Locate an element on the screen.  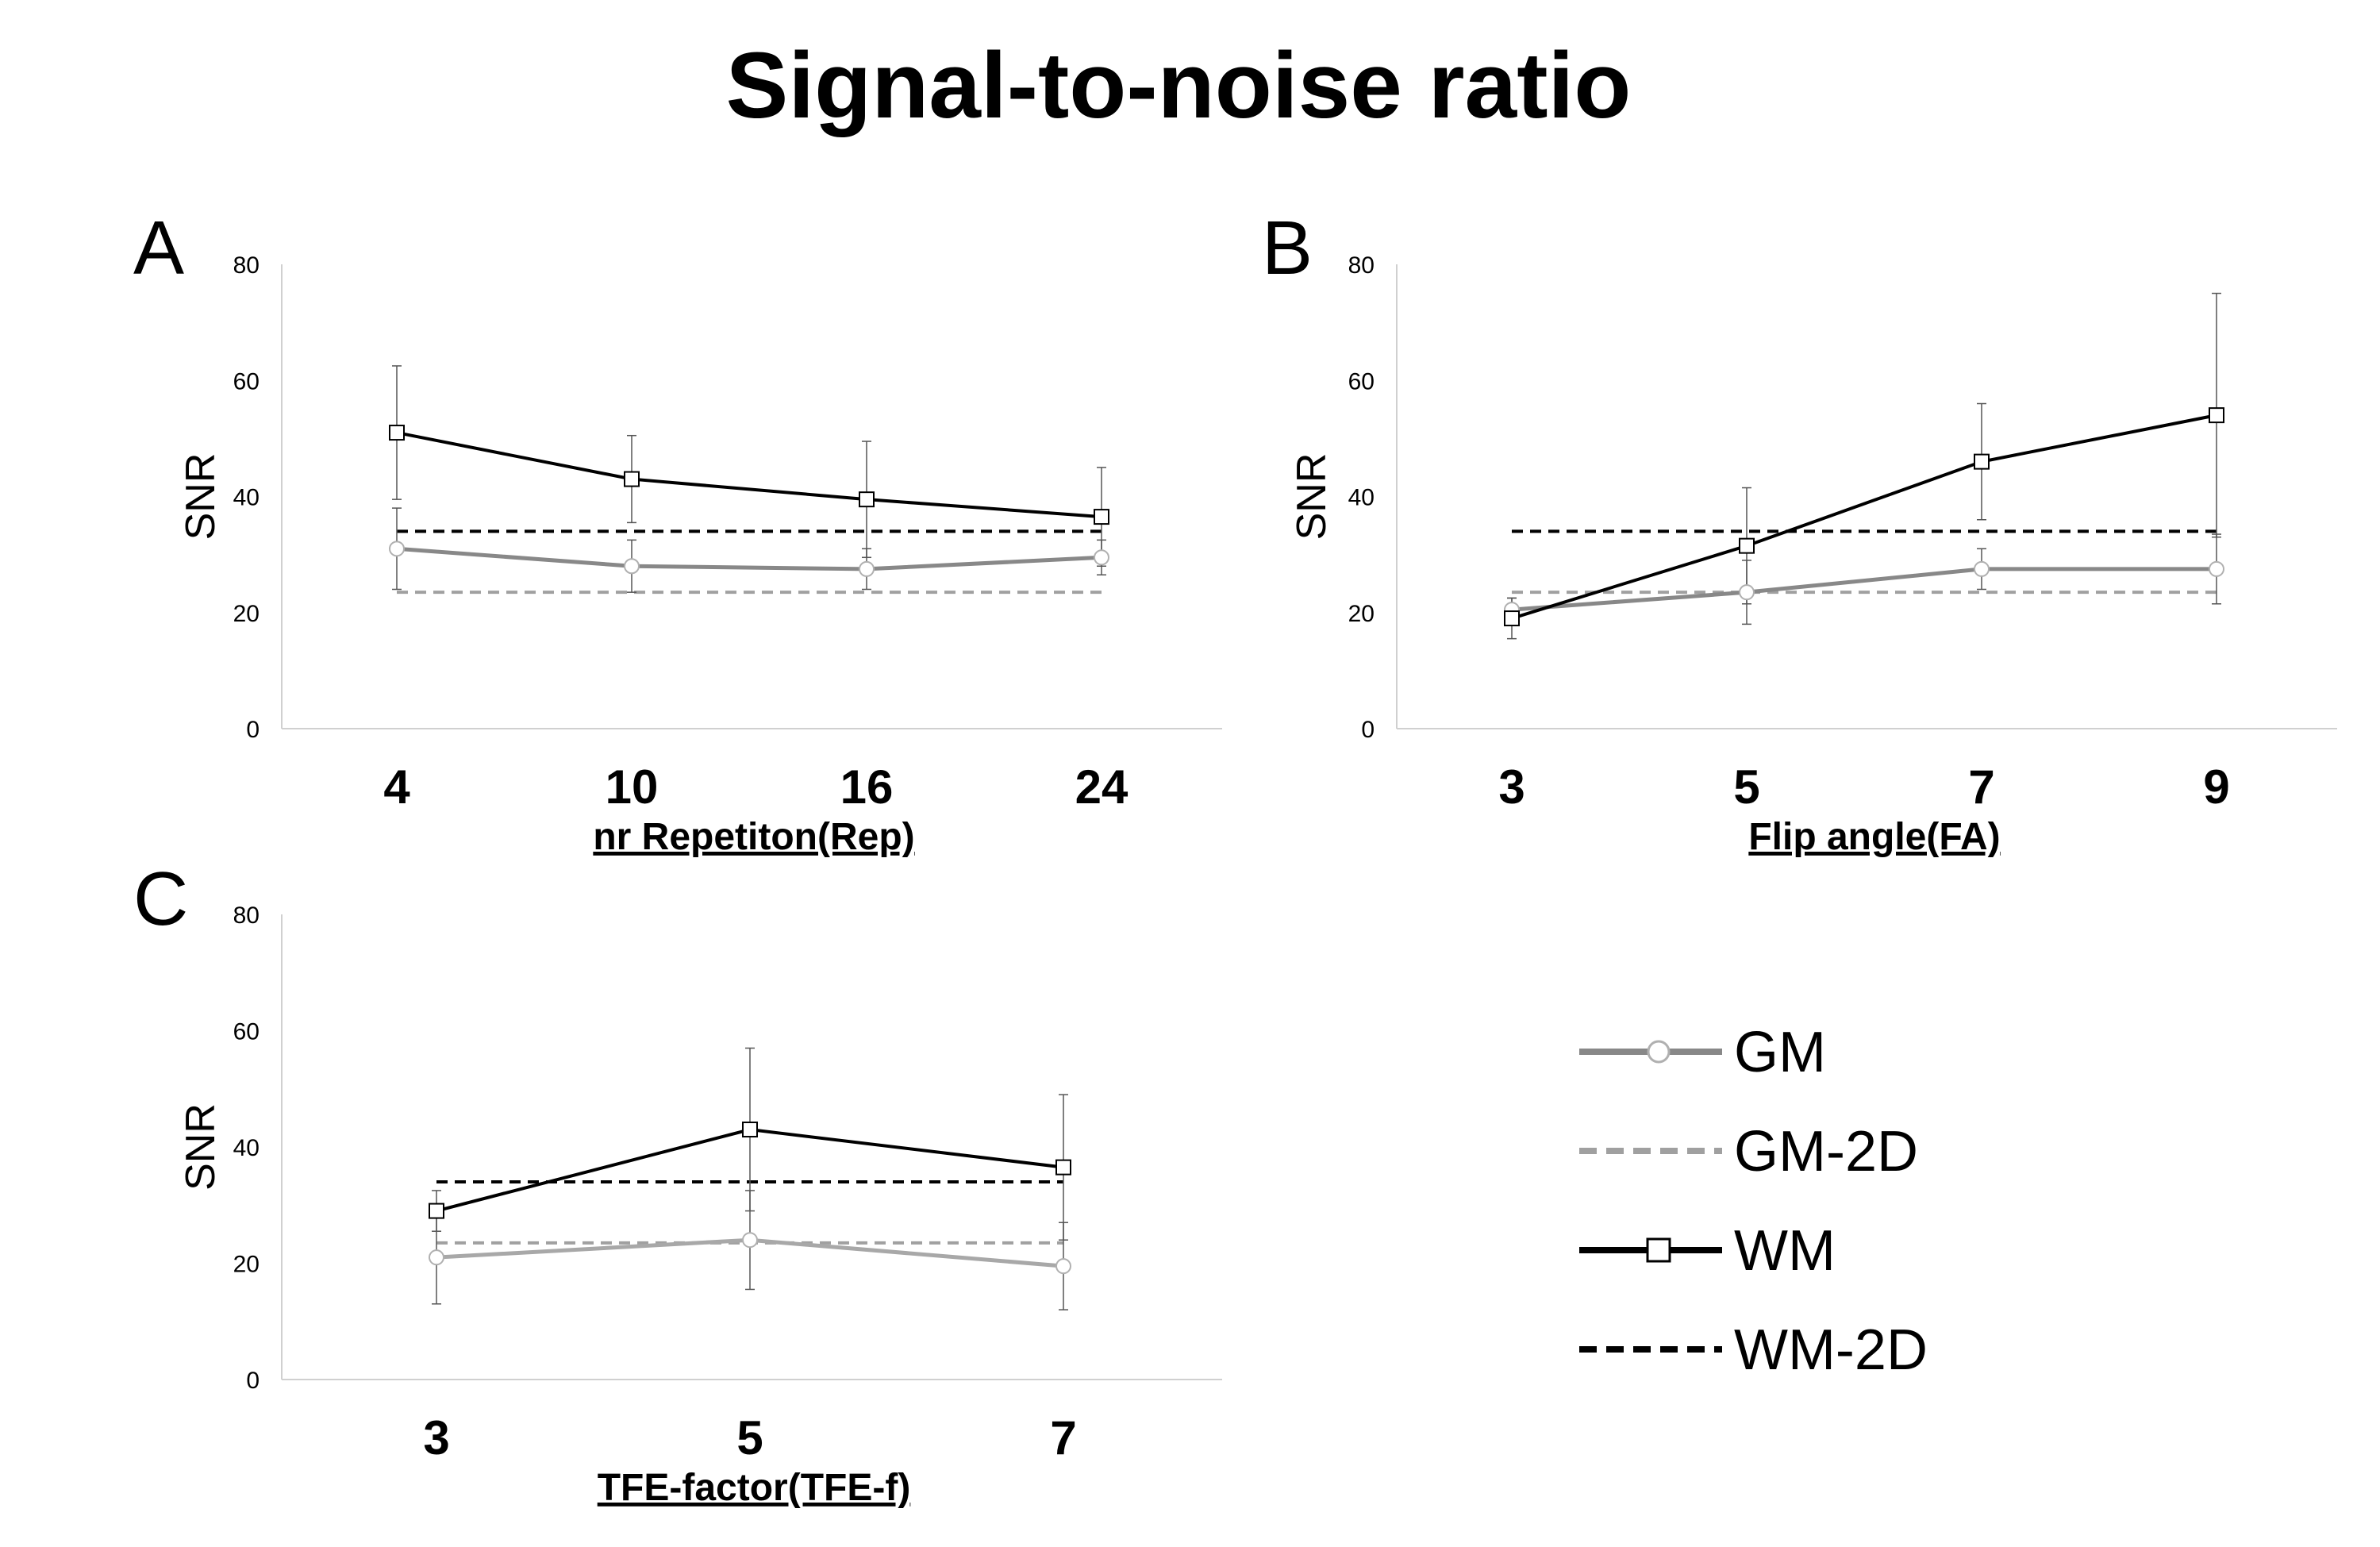
legend-item-wm: WM is located at coordinates (1707, 1251).